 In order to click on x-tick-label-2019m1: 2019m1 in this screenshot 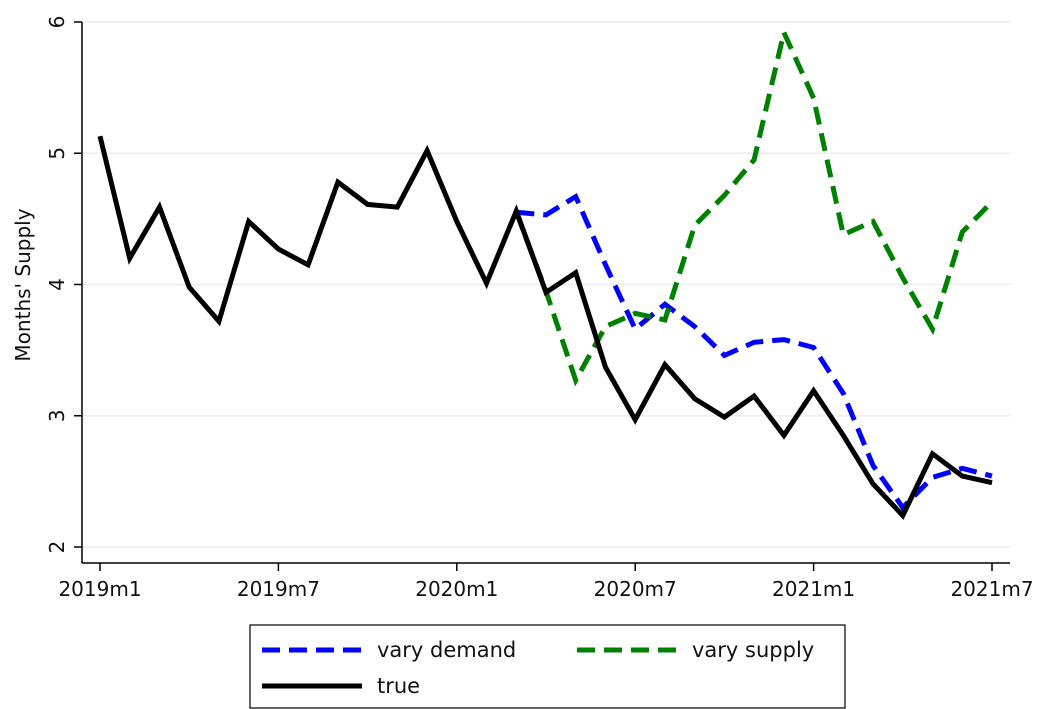, I will do `click(99, 589)`.